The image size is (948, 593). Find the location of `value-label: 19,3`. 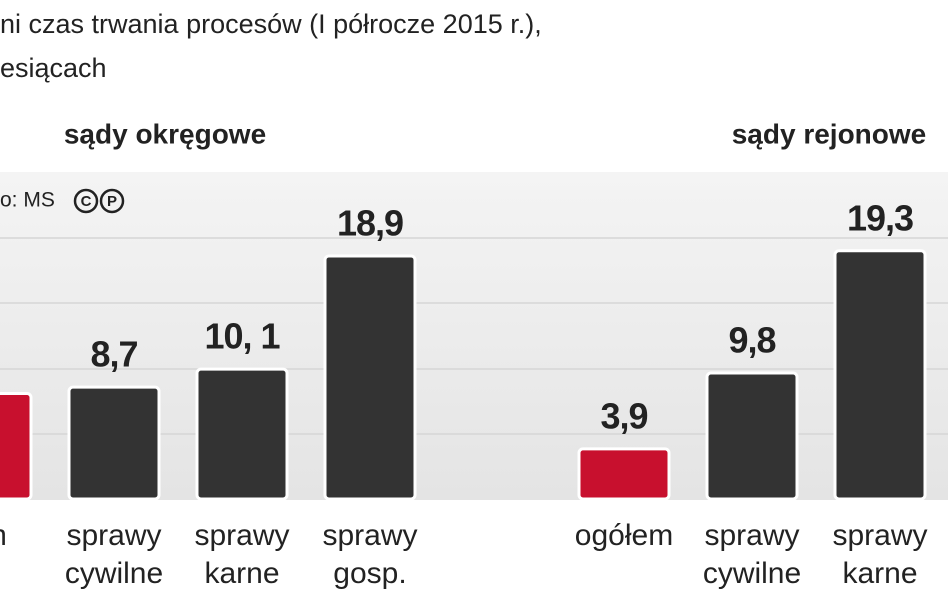

value-label: 19,3 is located at coordinates (880, 217).